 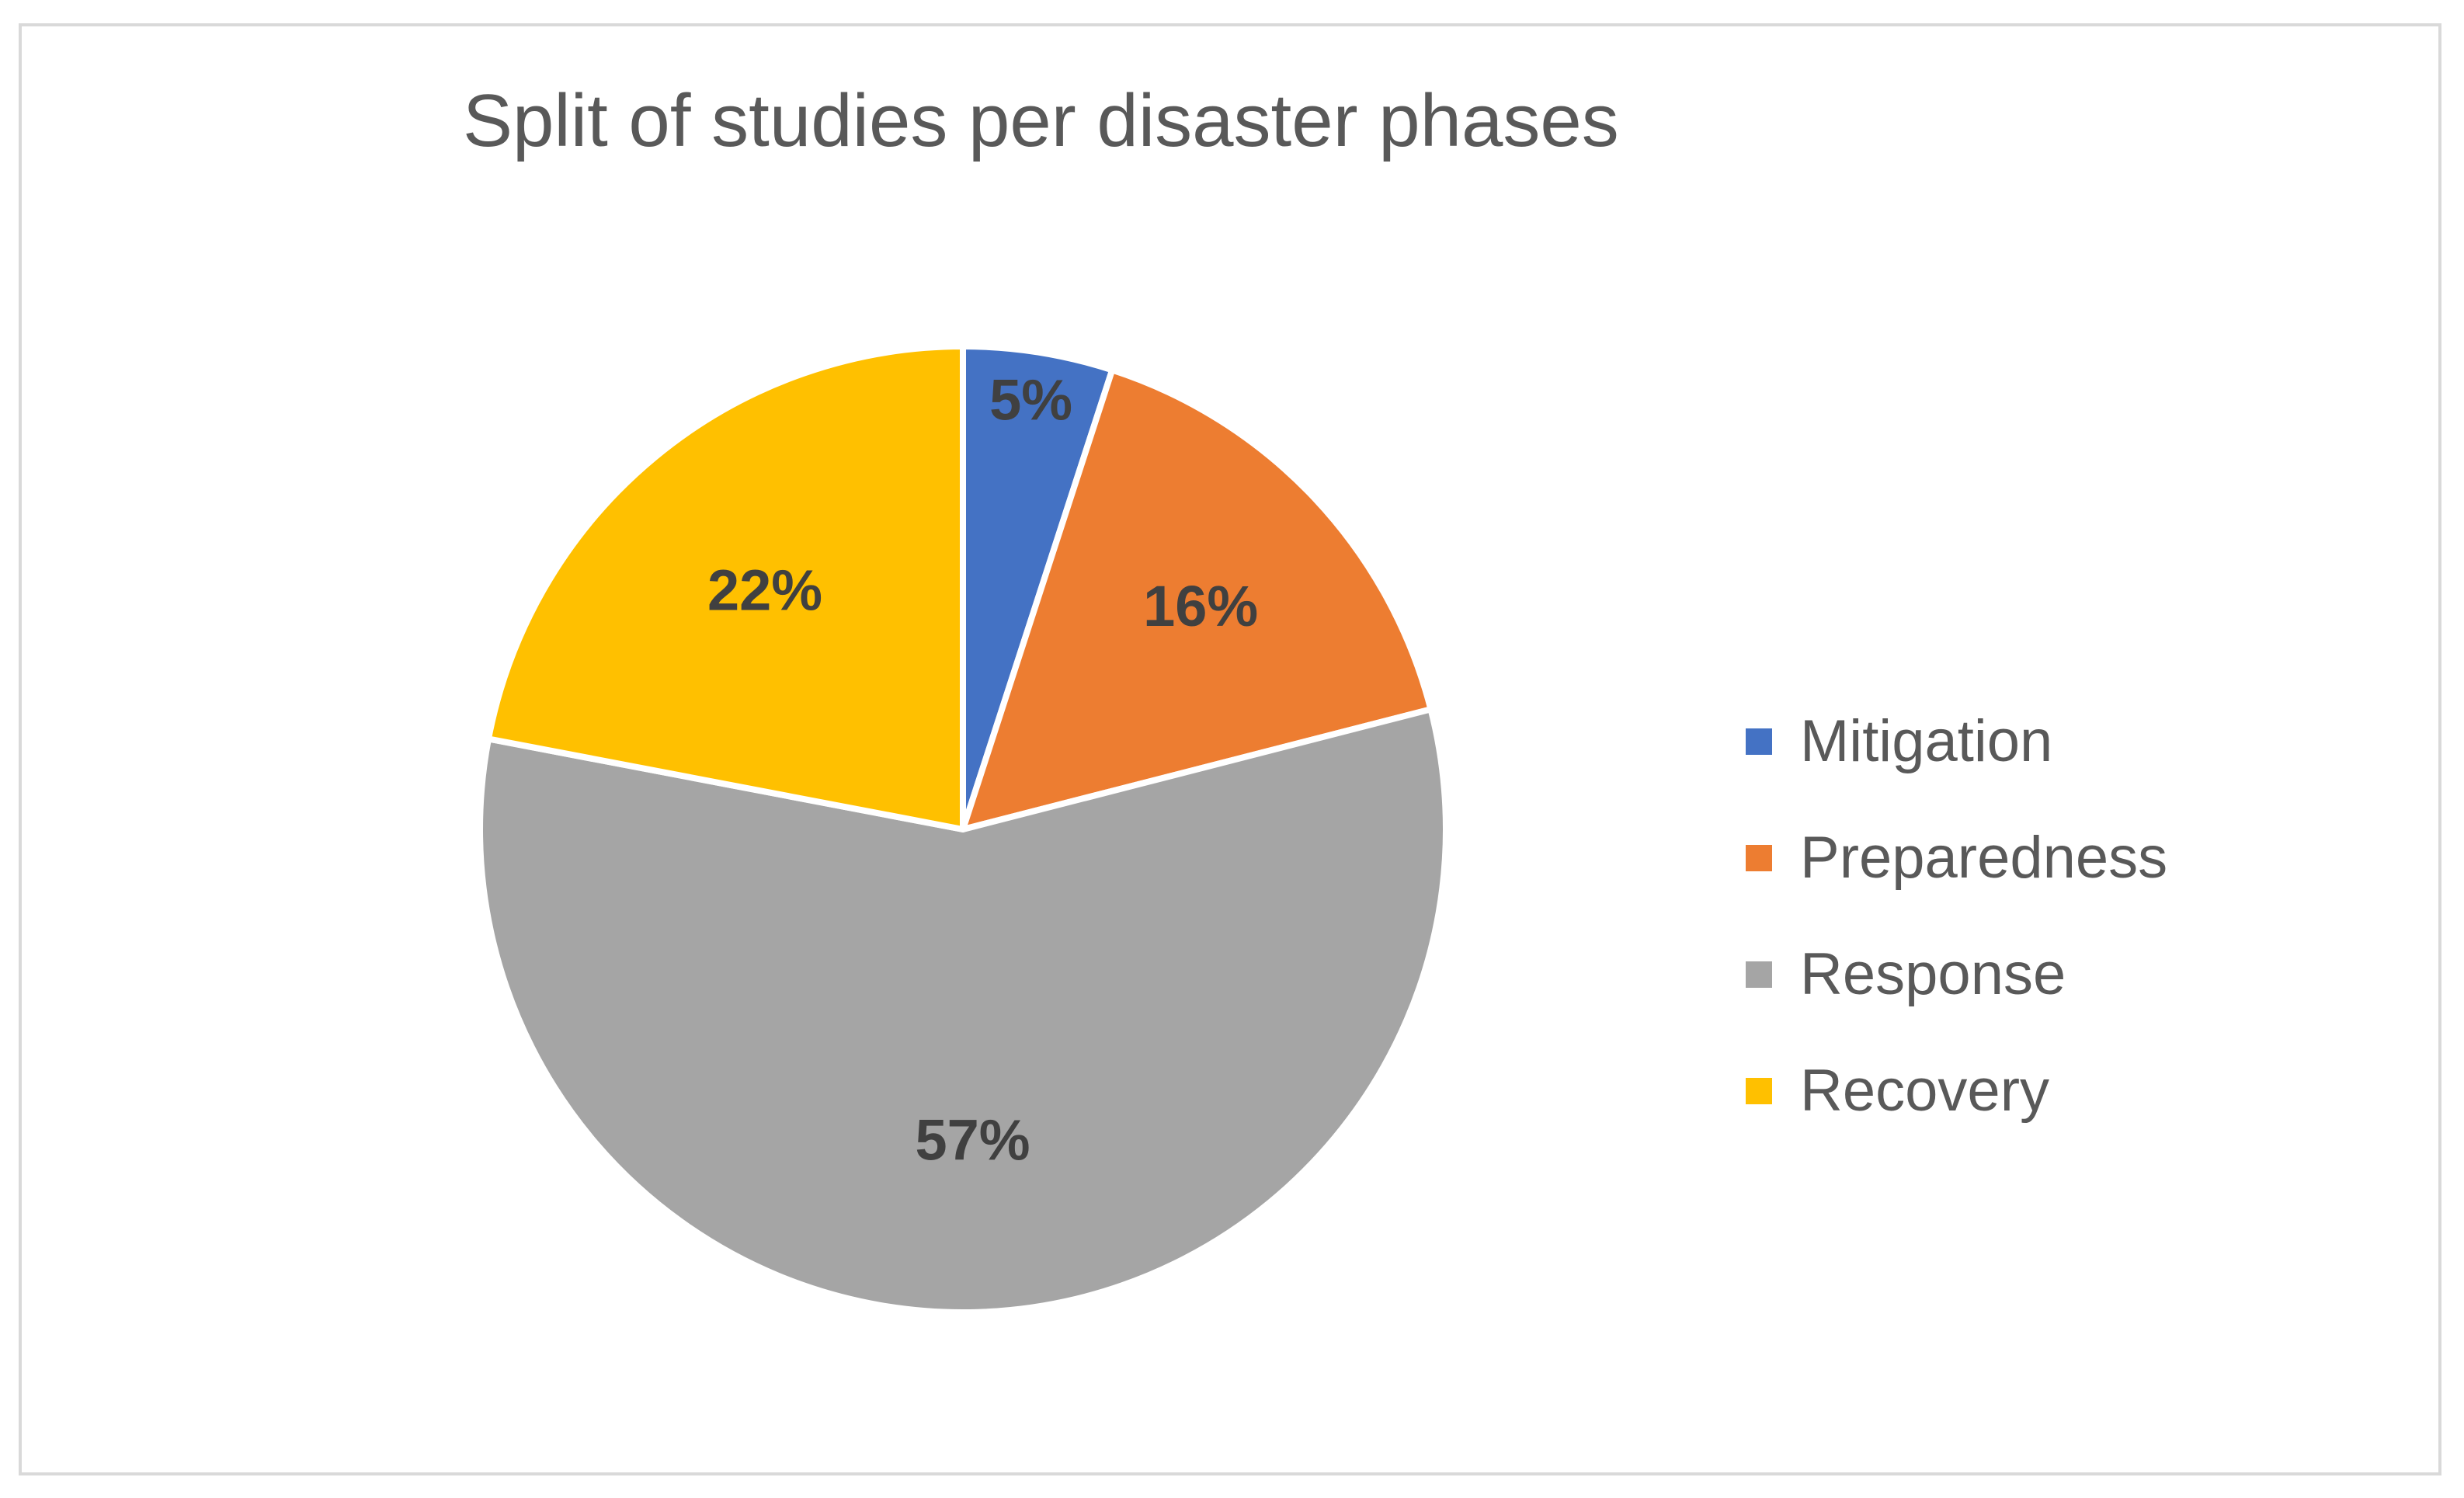 I want to click on legend-swatch-response, so click(x=1759, y=974).